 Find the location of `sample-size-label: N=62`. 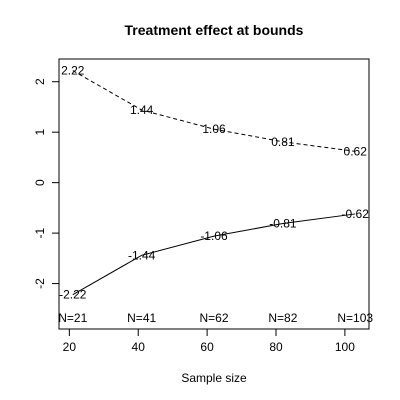

sample-size-label: N=62 is located at coordinates (213, 318).